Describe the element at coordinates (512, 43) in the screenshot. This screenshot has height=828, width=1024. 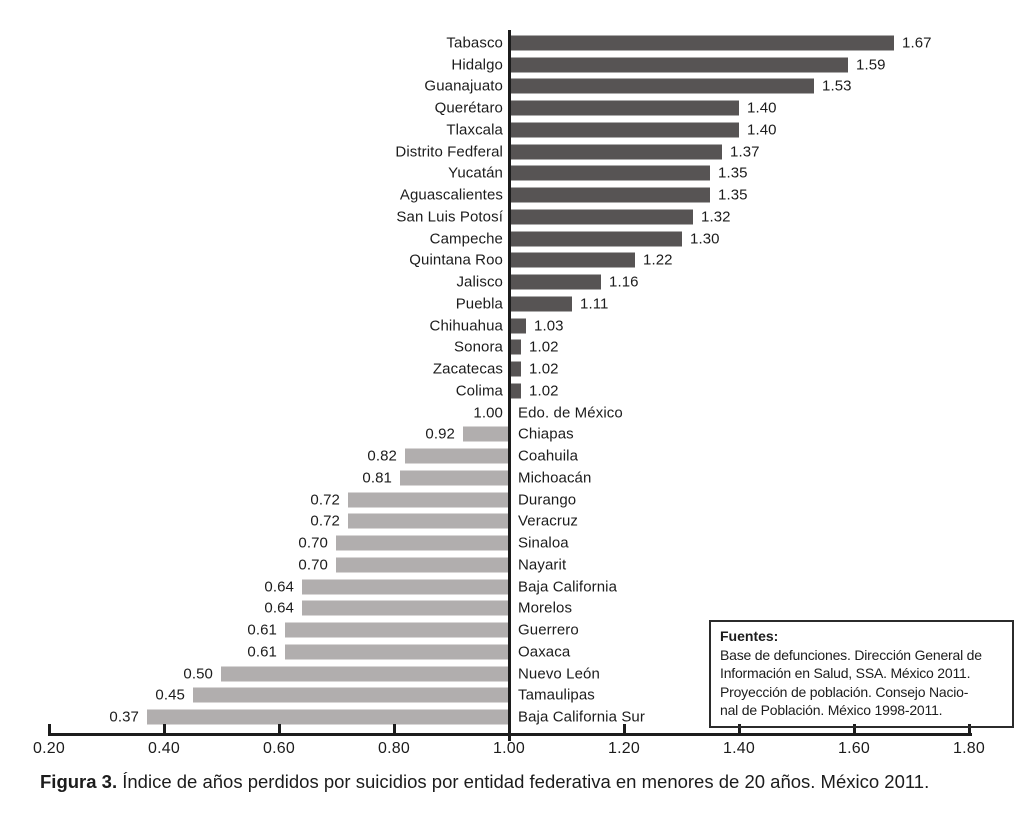
I see `bar-row-tabasco: Tabasco 1.67` at that location.